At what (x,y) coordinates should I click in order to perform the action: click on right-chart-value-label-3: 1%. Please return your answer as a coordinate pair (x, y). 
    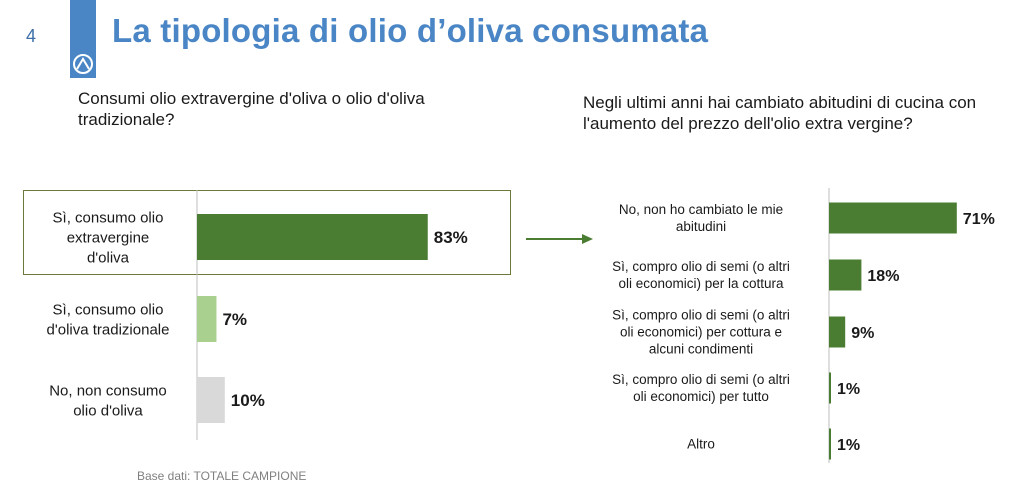
    Looking at the image, I should click on (848, 389).